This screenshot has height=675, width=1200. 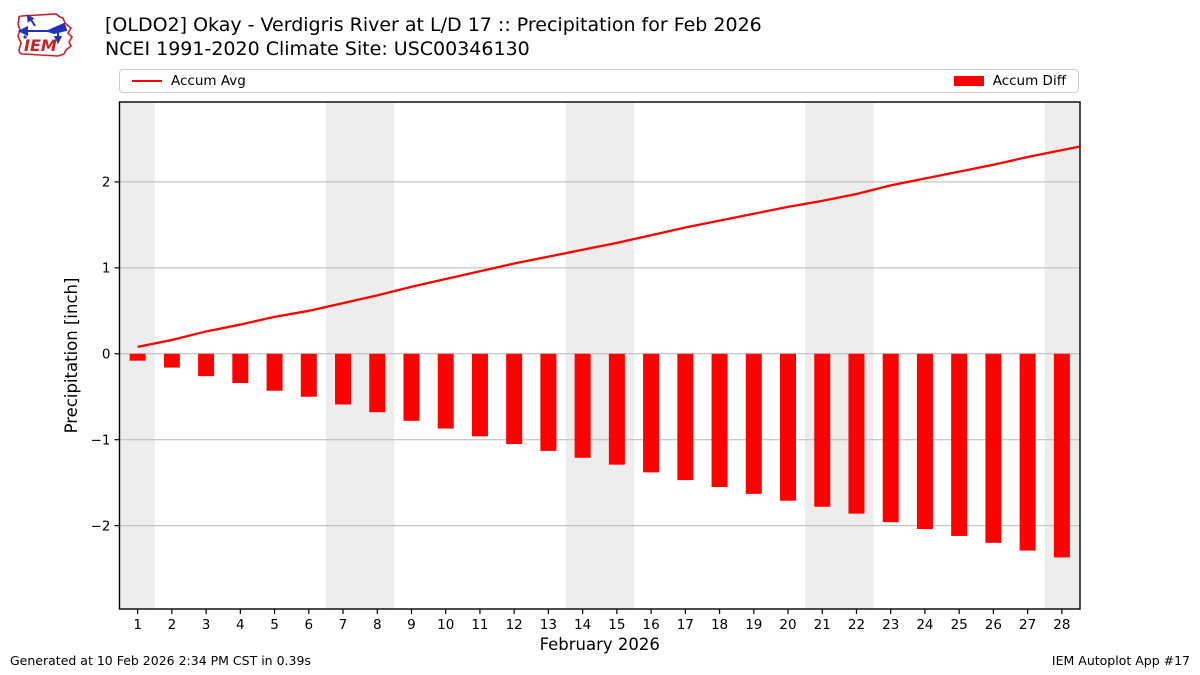 I want to click on legend: Accum Avg Accum Diff, so click(x=599, y=81).